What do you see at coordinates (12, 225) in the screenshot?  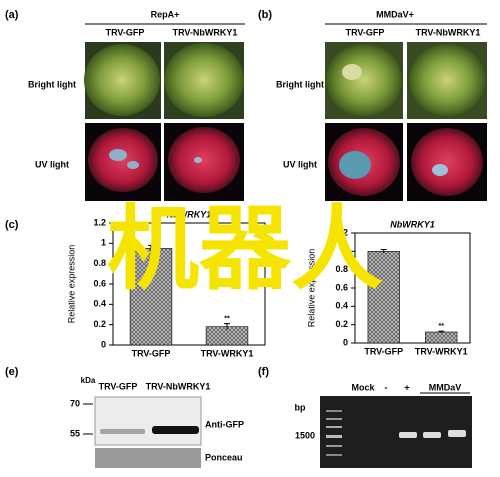 I see `panel-label: (c)` at bounding box center [12, 225].